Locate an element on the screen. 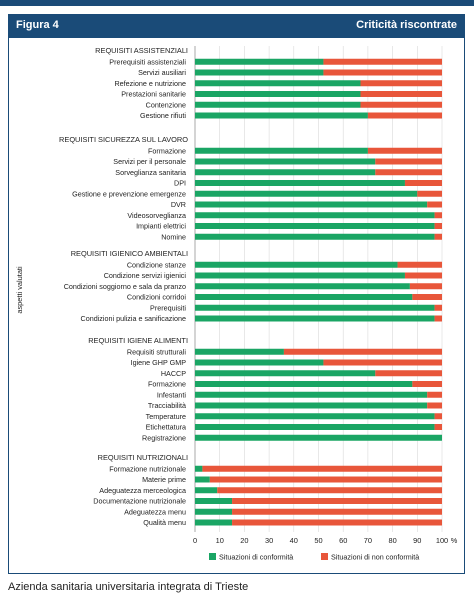 This screenshot has height=603, width=474. category-label: Impianti elettrici is located at coordinates (161, 226).